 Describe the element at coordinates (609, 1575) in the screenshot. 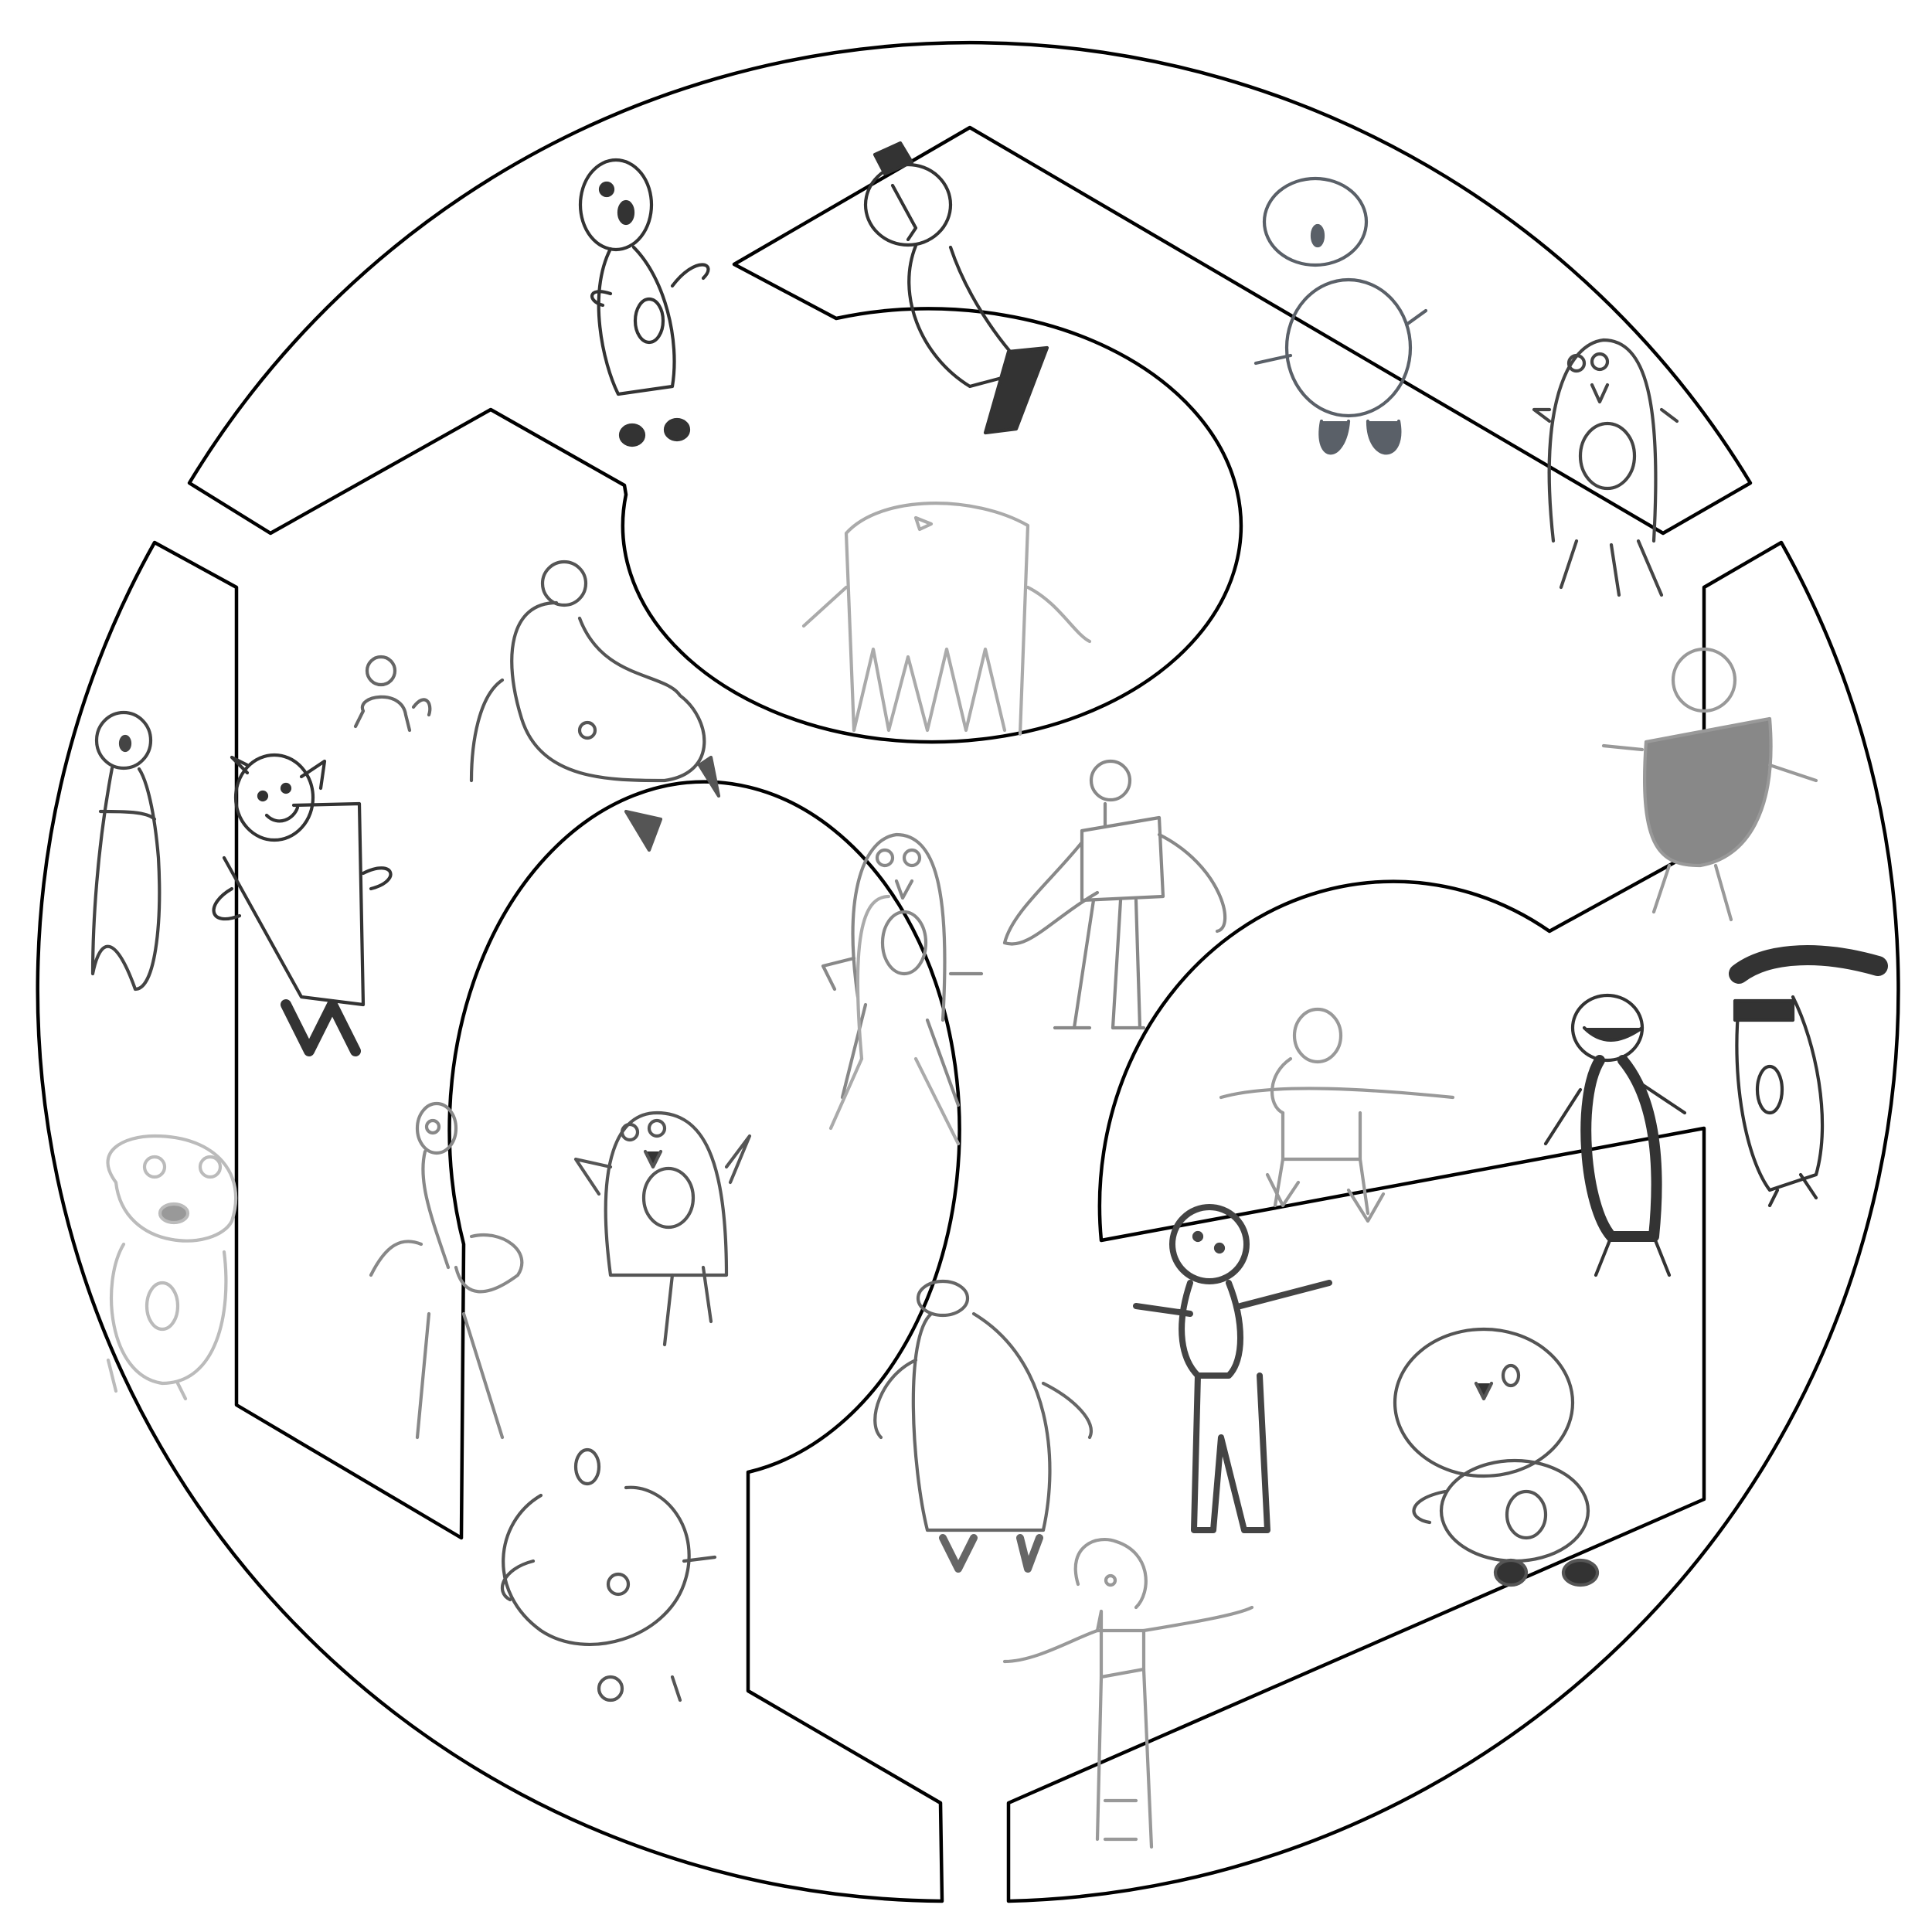

I see `egg-figure-icon` at that location.